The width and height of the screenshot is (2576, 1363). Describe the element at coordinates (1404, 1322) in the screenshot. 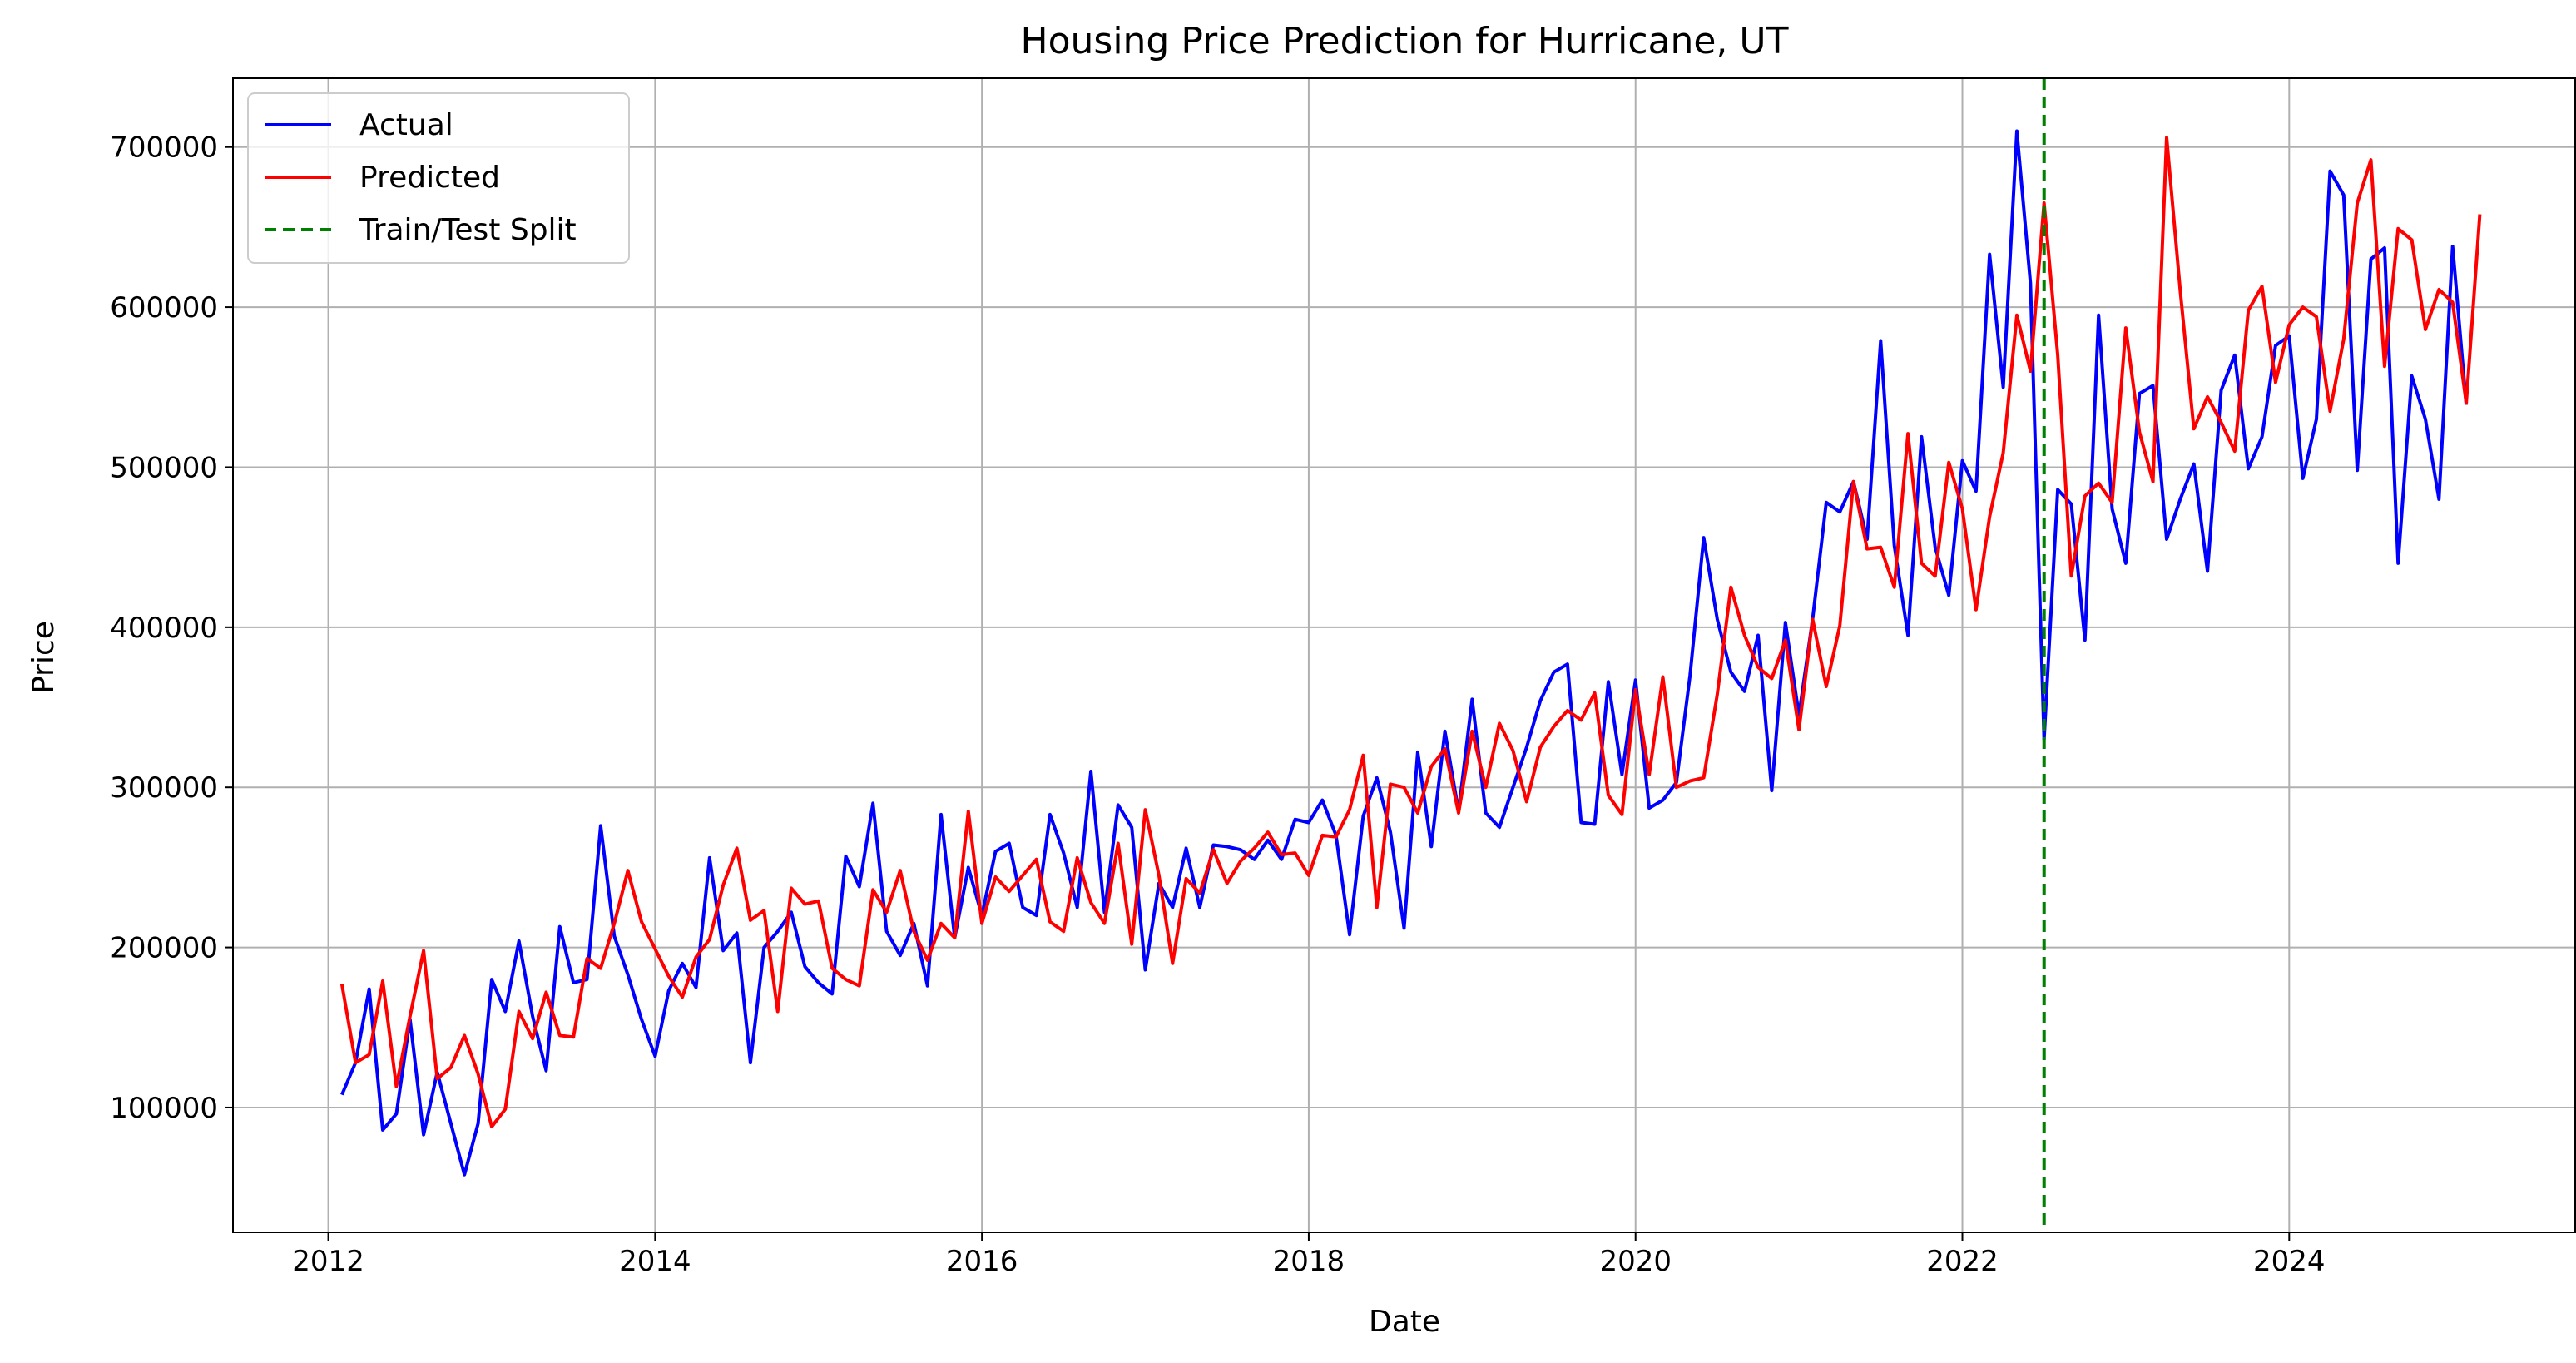

I see `x-axis-label: Date` at that location.